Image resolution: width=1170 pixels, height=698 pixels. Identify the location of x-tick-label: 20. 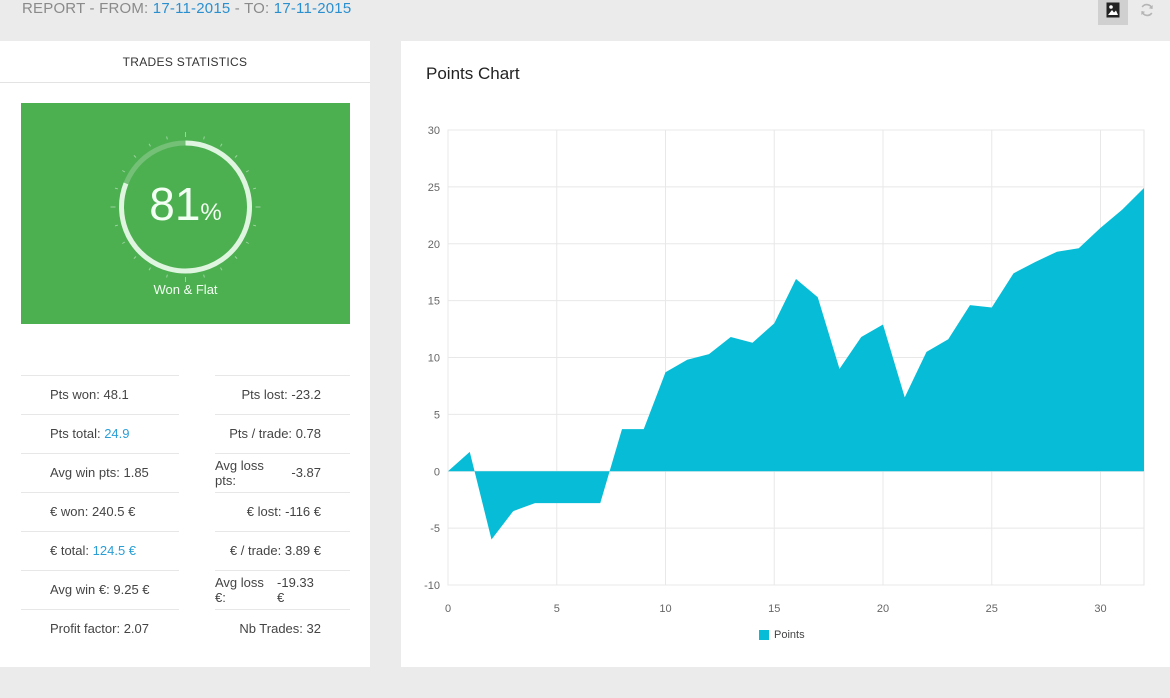
(883, 609).